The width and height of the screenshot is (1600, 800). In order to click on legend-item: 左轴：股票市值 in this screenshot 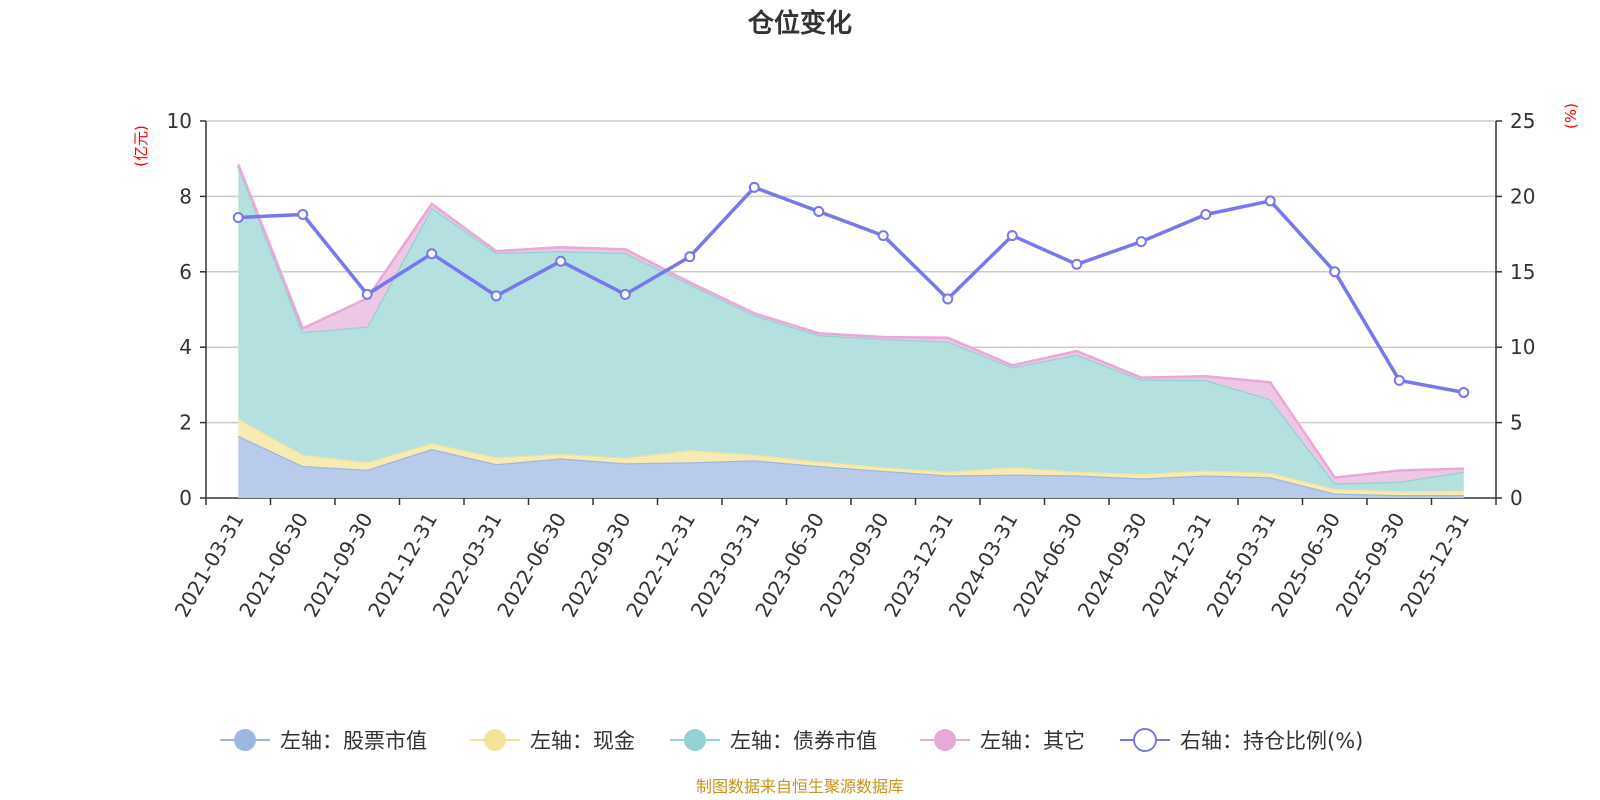, I will do `click(323, 741)`.